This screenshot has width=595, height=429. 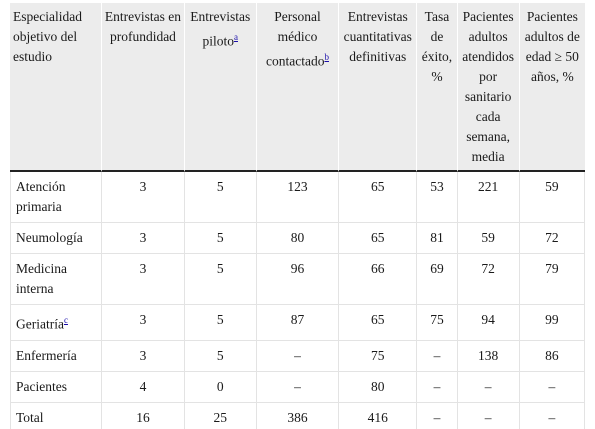 What do you see at coordinates (552, 323) in the screenshot?
I see `table-cell: 99` at bounding box center [552, 323].